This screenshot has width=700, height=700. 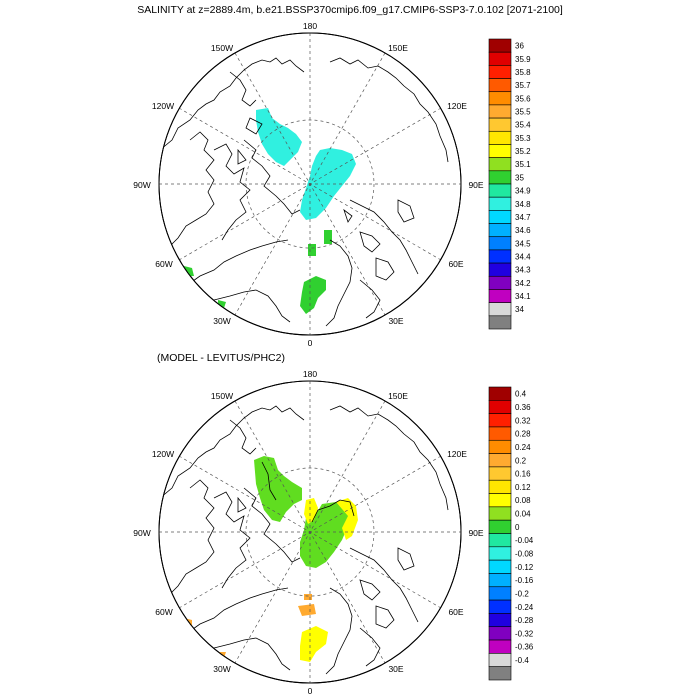 What do you see at coordinates (163, 106) in the screenshot?
I see `top-lon-120w: 120W` at bounding box center [163, 106].